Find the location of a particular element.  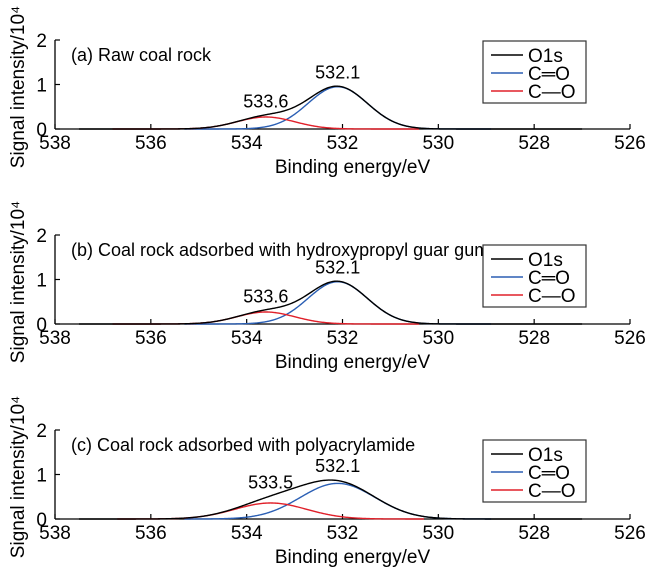

series-c-double-o-line is located at coordinates (338, 501).